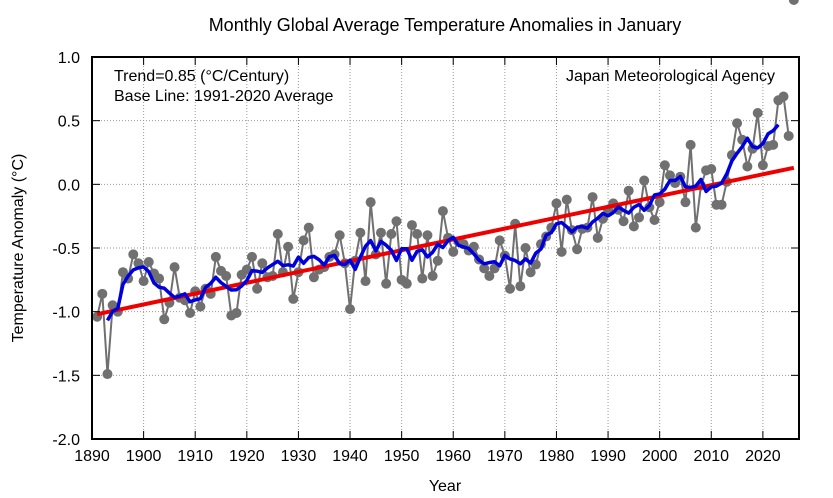 The image size is (833, 498). Describe the element at coordinates (201, 76) in the screenshot. I see `trend-annotation: Trend=0.85 (°C/Century)` at that location.